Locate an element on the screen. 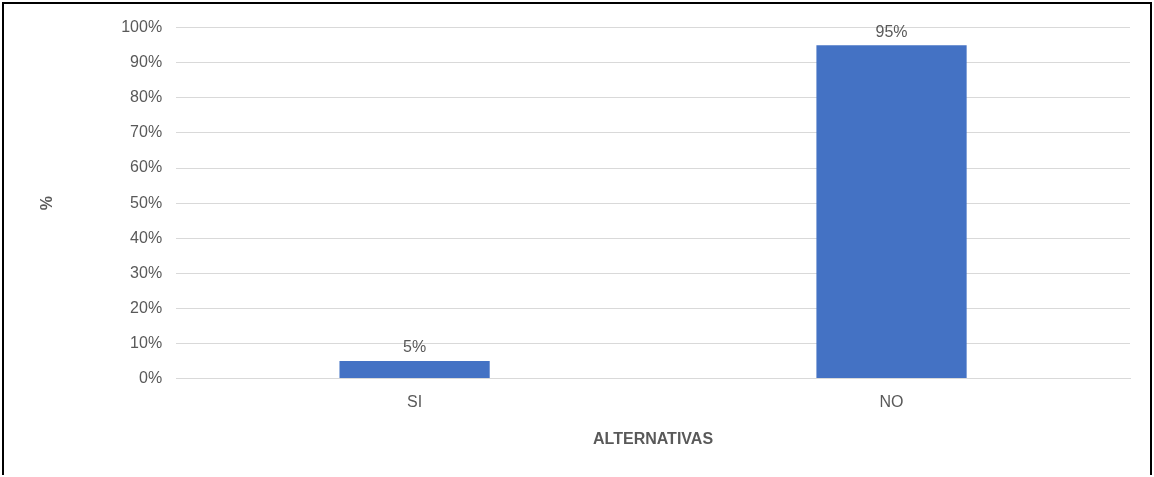 This screenshot has width=1154, height=477. data-label: 5% is located at coordinates (415, 347).